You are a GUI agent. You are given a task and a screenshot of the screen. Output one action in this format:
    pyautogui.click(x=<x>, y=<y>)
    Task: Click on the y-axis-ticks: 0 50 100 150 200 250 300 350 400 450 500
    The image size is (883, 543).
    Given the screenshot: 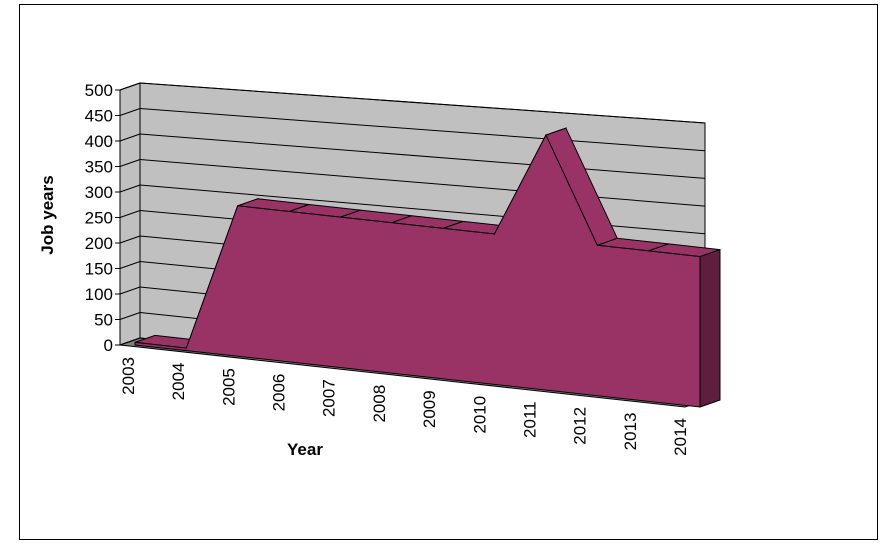 What is the action you would take?
    pyautogui.click(x=103, y=218)
    